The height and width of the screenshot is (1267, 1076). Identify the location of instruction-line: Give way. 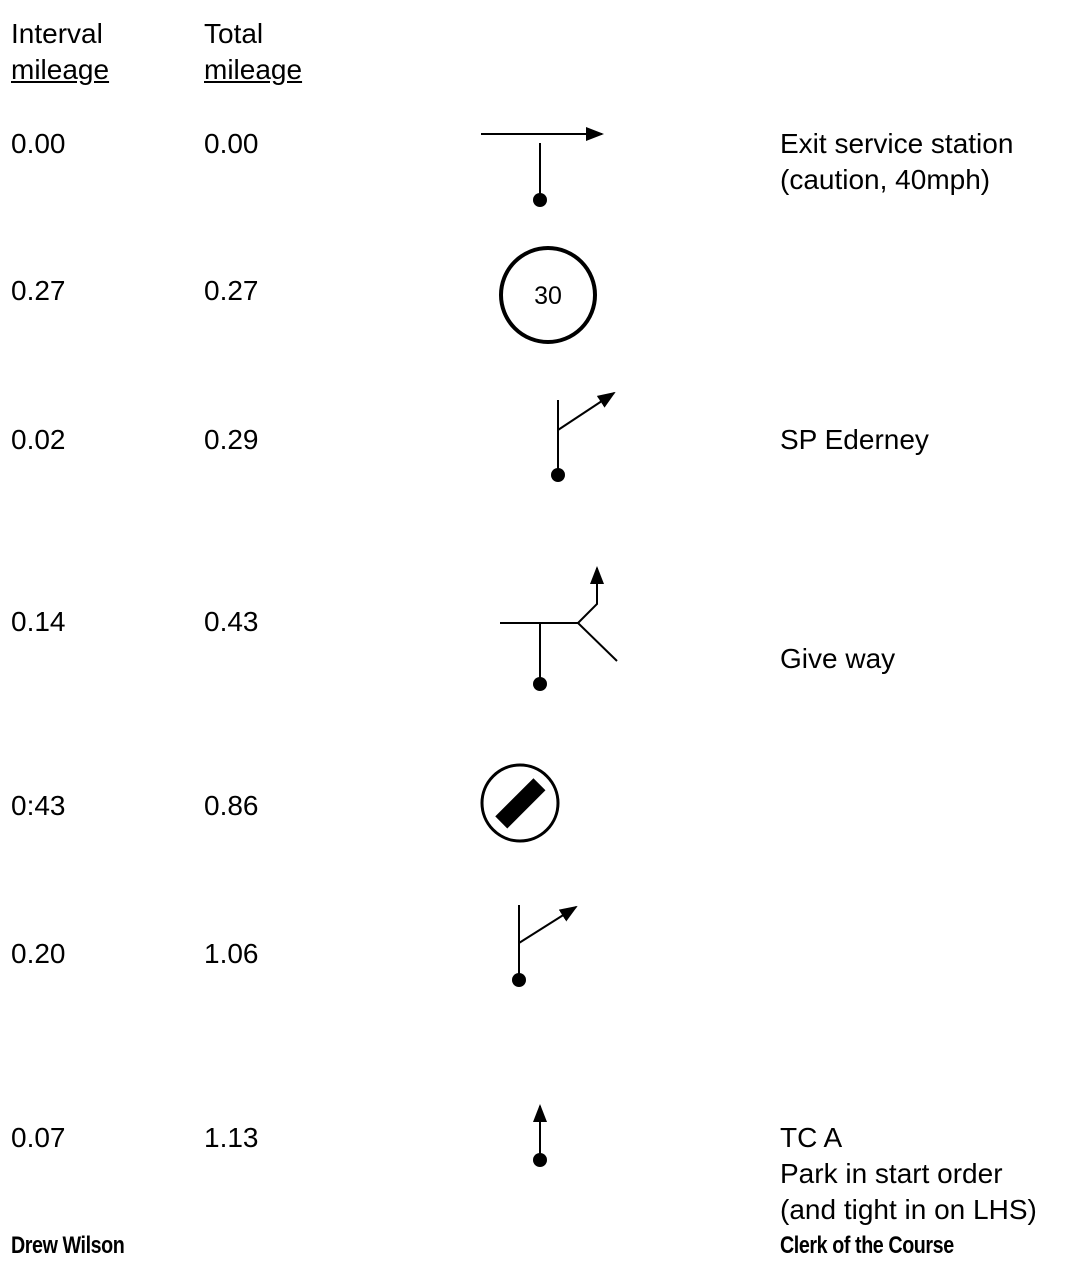
(837, 659).